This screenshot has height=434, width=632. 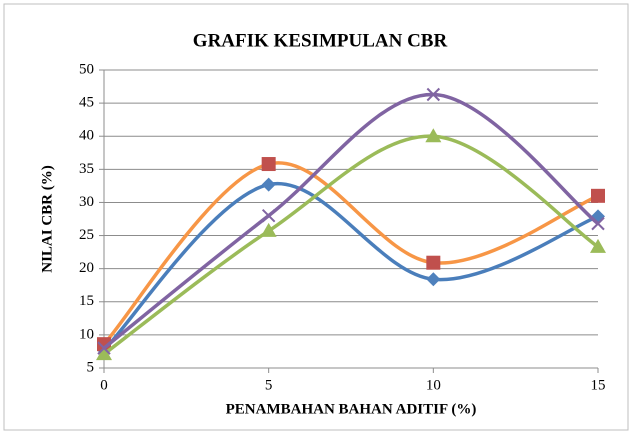 I want to click on x-tick-label: 0, so click(x=104, y=385).